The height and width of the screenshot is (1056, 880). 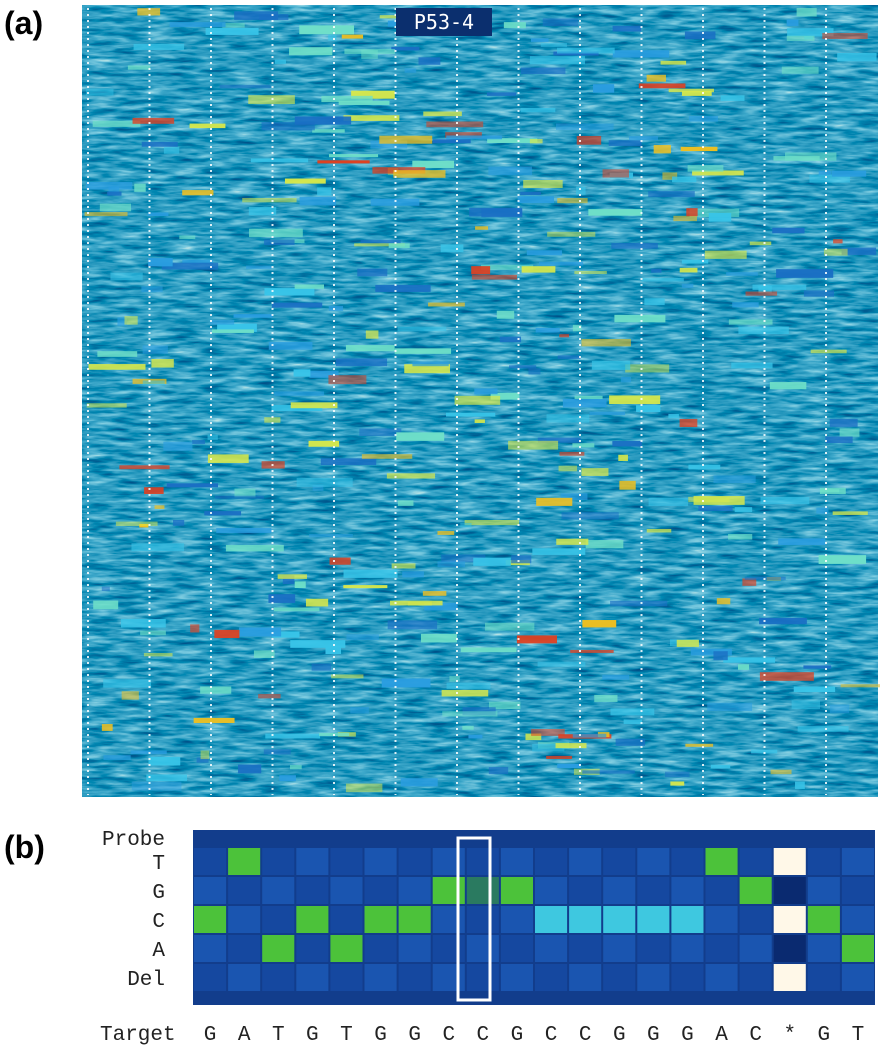 I want to click on panel-label: (a), so click(x=23, y=23).